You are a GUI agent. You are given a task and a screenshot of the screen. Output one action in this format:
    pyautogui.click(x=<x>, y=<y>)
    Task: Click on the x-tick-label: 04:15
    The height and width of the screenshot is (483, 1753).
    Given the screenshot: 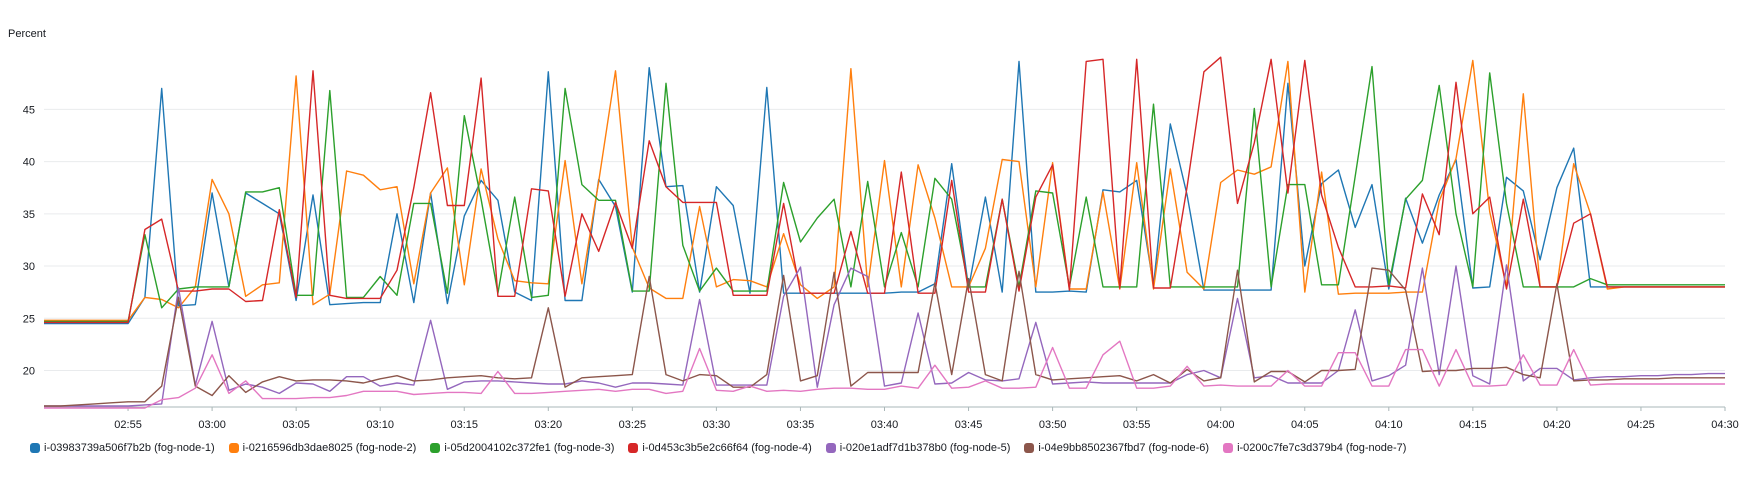 What is the action you would take?
    pyautogui.click(x=1473, y=425)
    